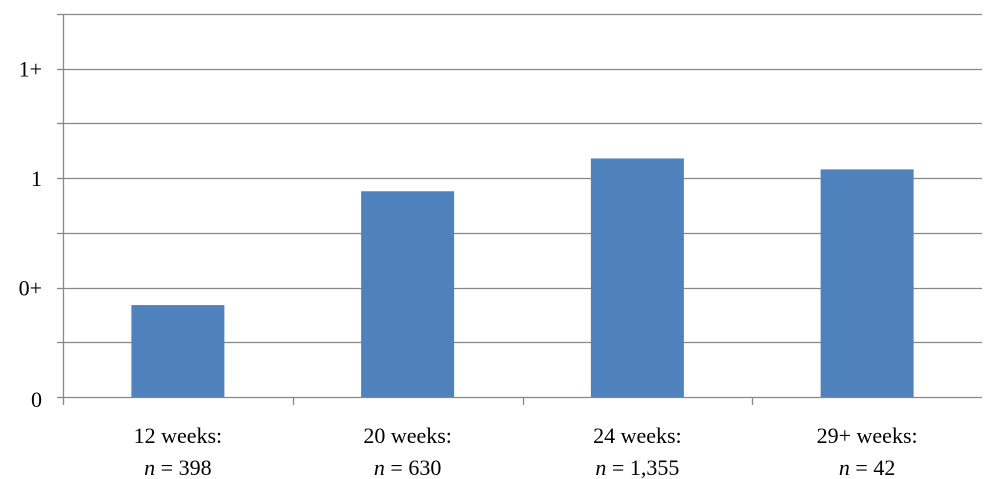 Image resolution: width=988 pixels, height=479 pixels. I want to click on x-category-label-0: 12 weeks:, so click(178, 435).